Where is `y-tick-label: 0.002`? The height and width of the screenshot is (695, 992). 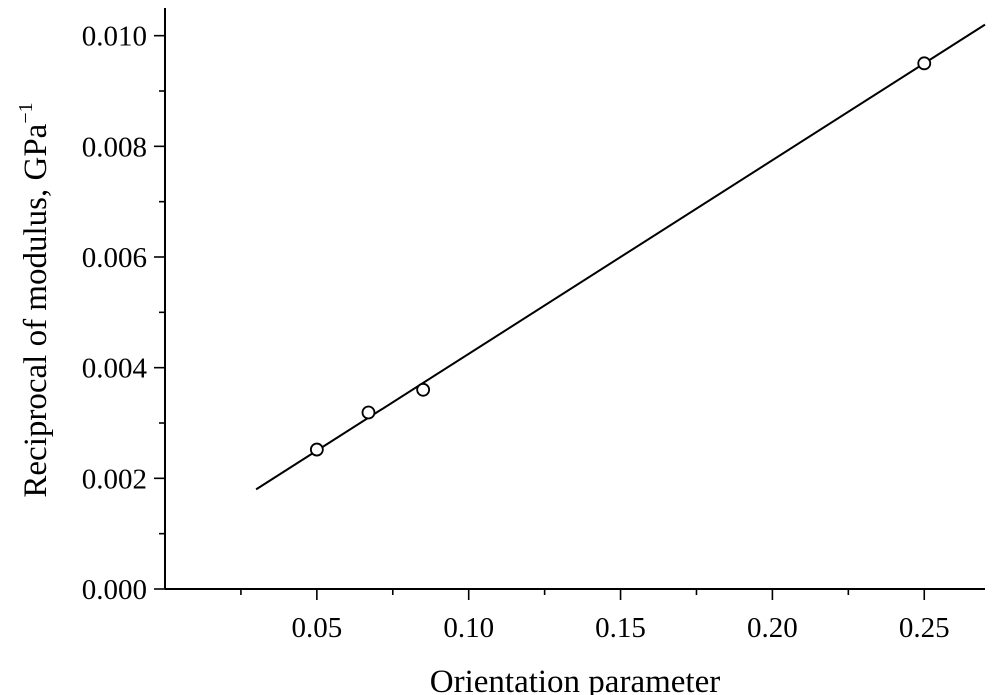 y-tick-label: 0.002 is located at coordinates (114, 479).